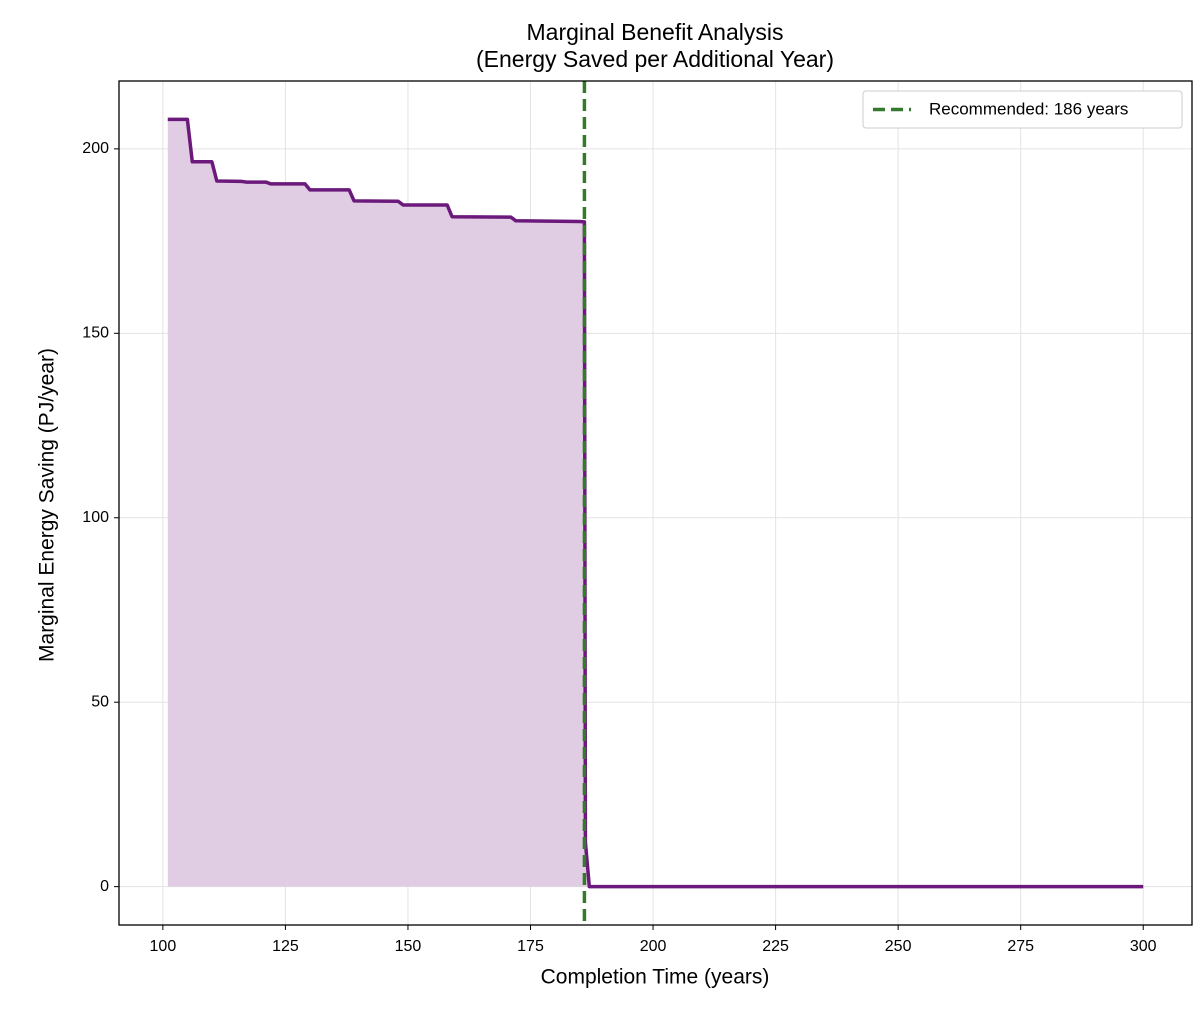 This screenshot has height=1010, width=1202. What do you see at coordinates (775, 946) in the screenshot?
I see `x-tick-label: 225` at bounding box center [775, 946].